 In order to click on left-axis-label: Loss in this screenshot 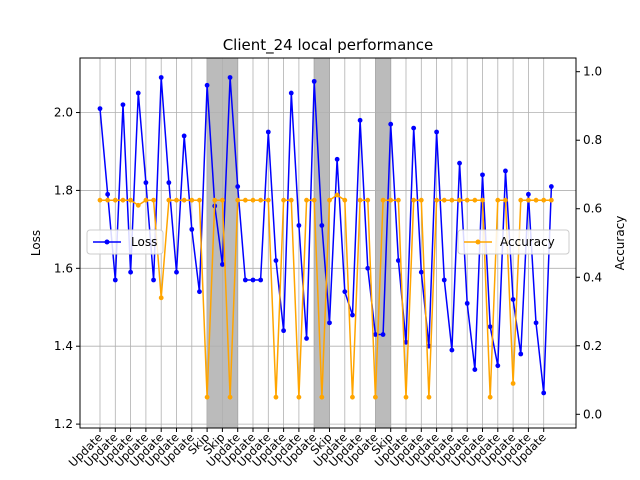, I will do `click(36, 243)`.